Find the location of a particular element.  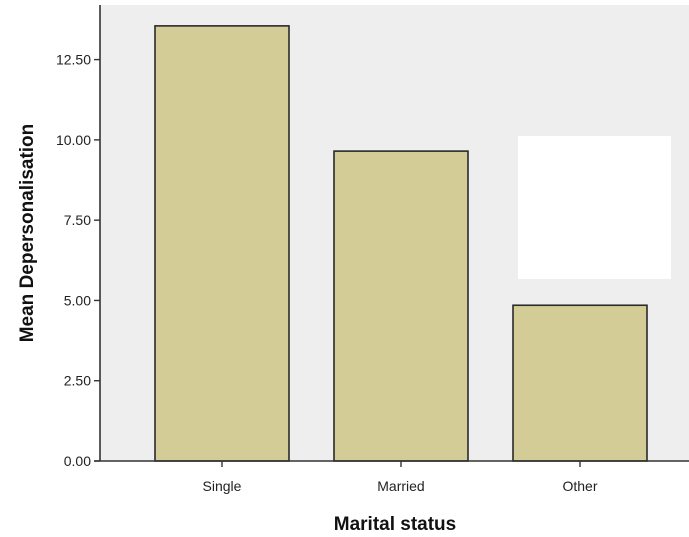

y-tick-label: 0.00 is located at coordinates (77, 461).